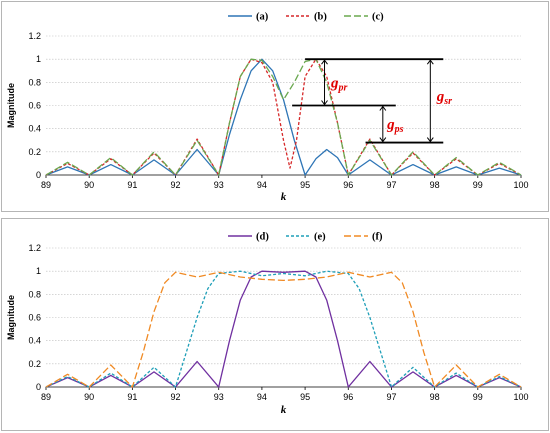 This screenshot has height=433, width=550. Describe the element at coordinates (34, 152) in the screenshot. I see `p0-y-tick-label: 0.2` at that location.